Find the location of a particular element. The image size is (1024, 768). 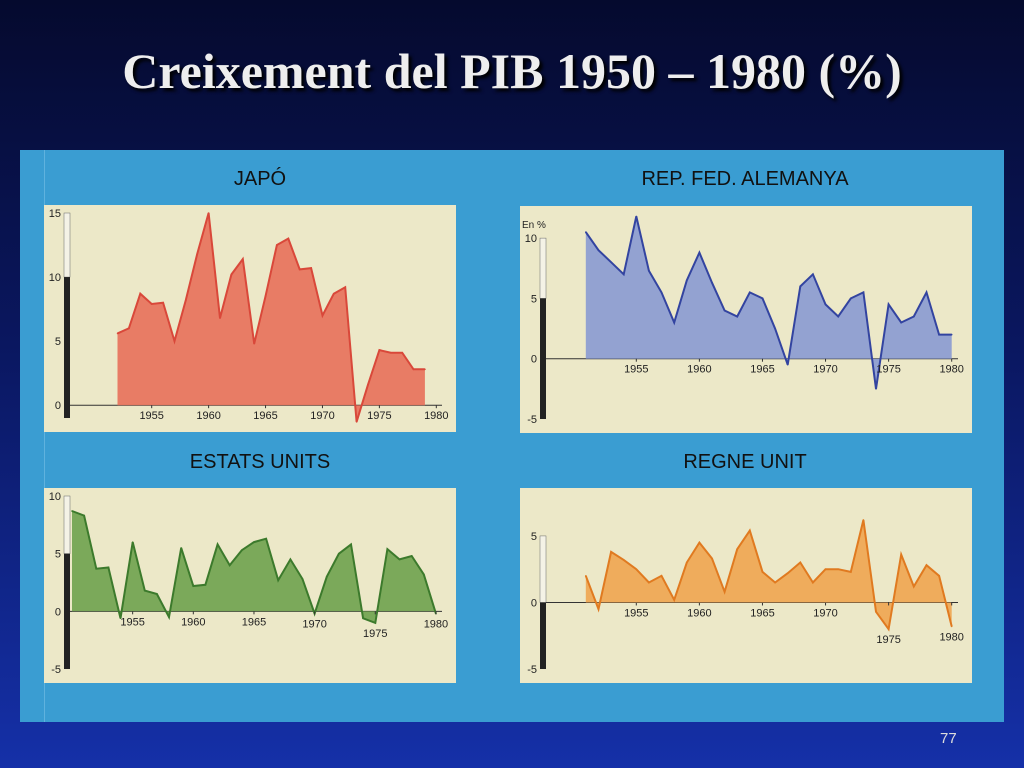

panel-divider is located at coordinates (44, 436).